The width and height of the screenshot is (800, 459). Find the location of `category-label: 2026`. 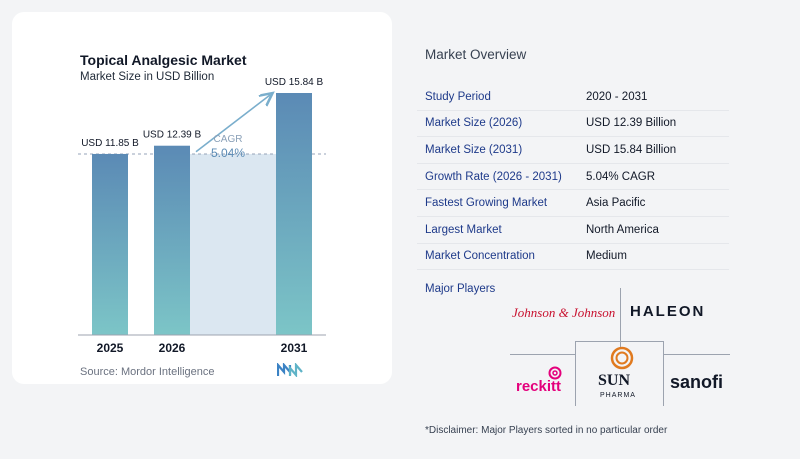

category-label: 2026 is located at coordinates (172, 348).